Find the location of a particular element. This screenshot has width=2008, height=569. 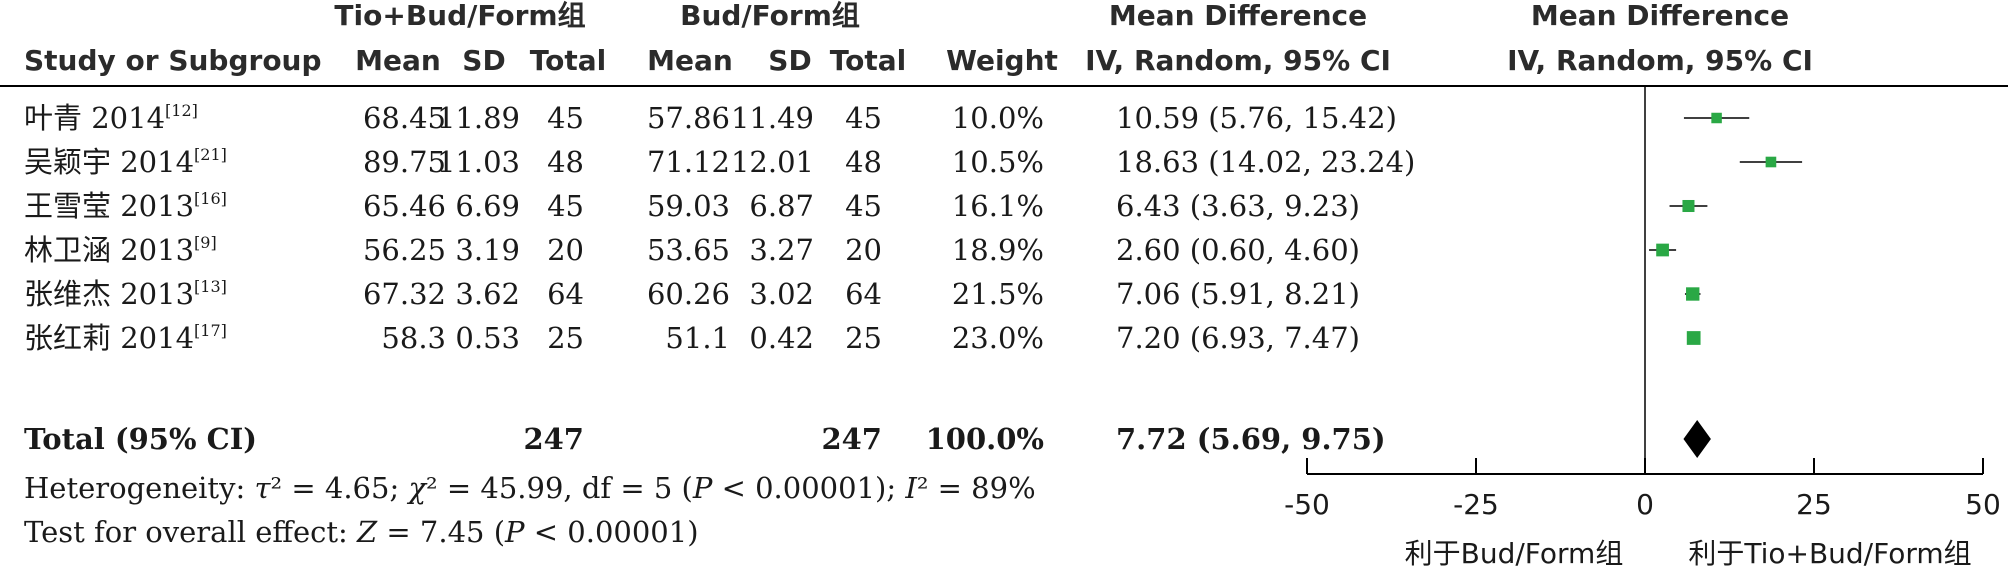

cell-weight: 16.1% is located at coordinates (998, 206).